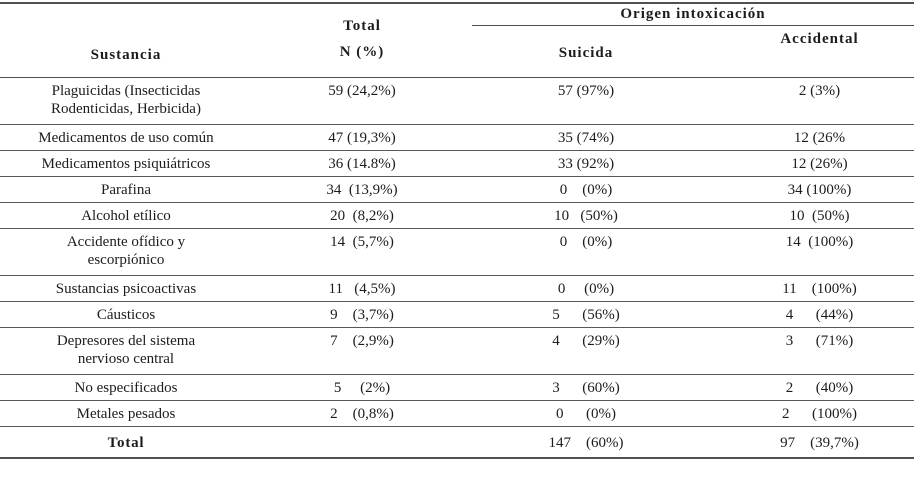 The height and width of the screenshot is (482, 914). I want to click on accidental-value-cell: 14 (100%), so click(819, 242).